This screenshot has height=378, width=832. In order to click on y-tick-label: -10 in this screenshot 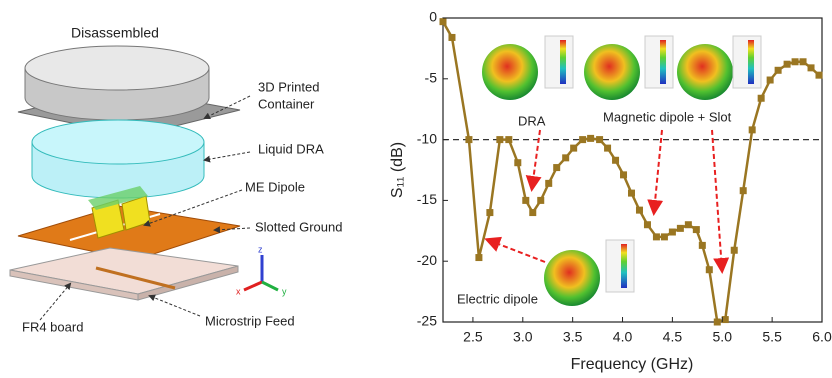, I will do `click(427, 138)`.